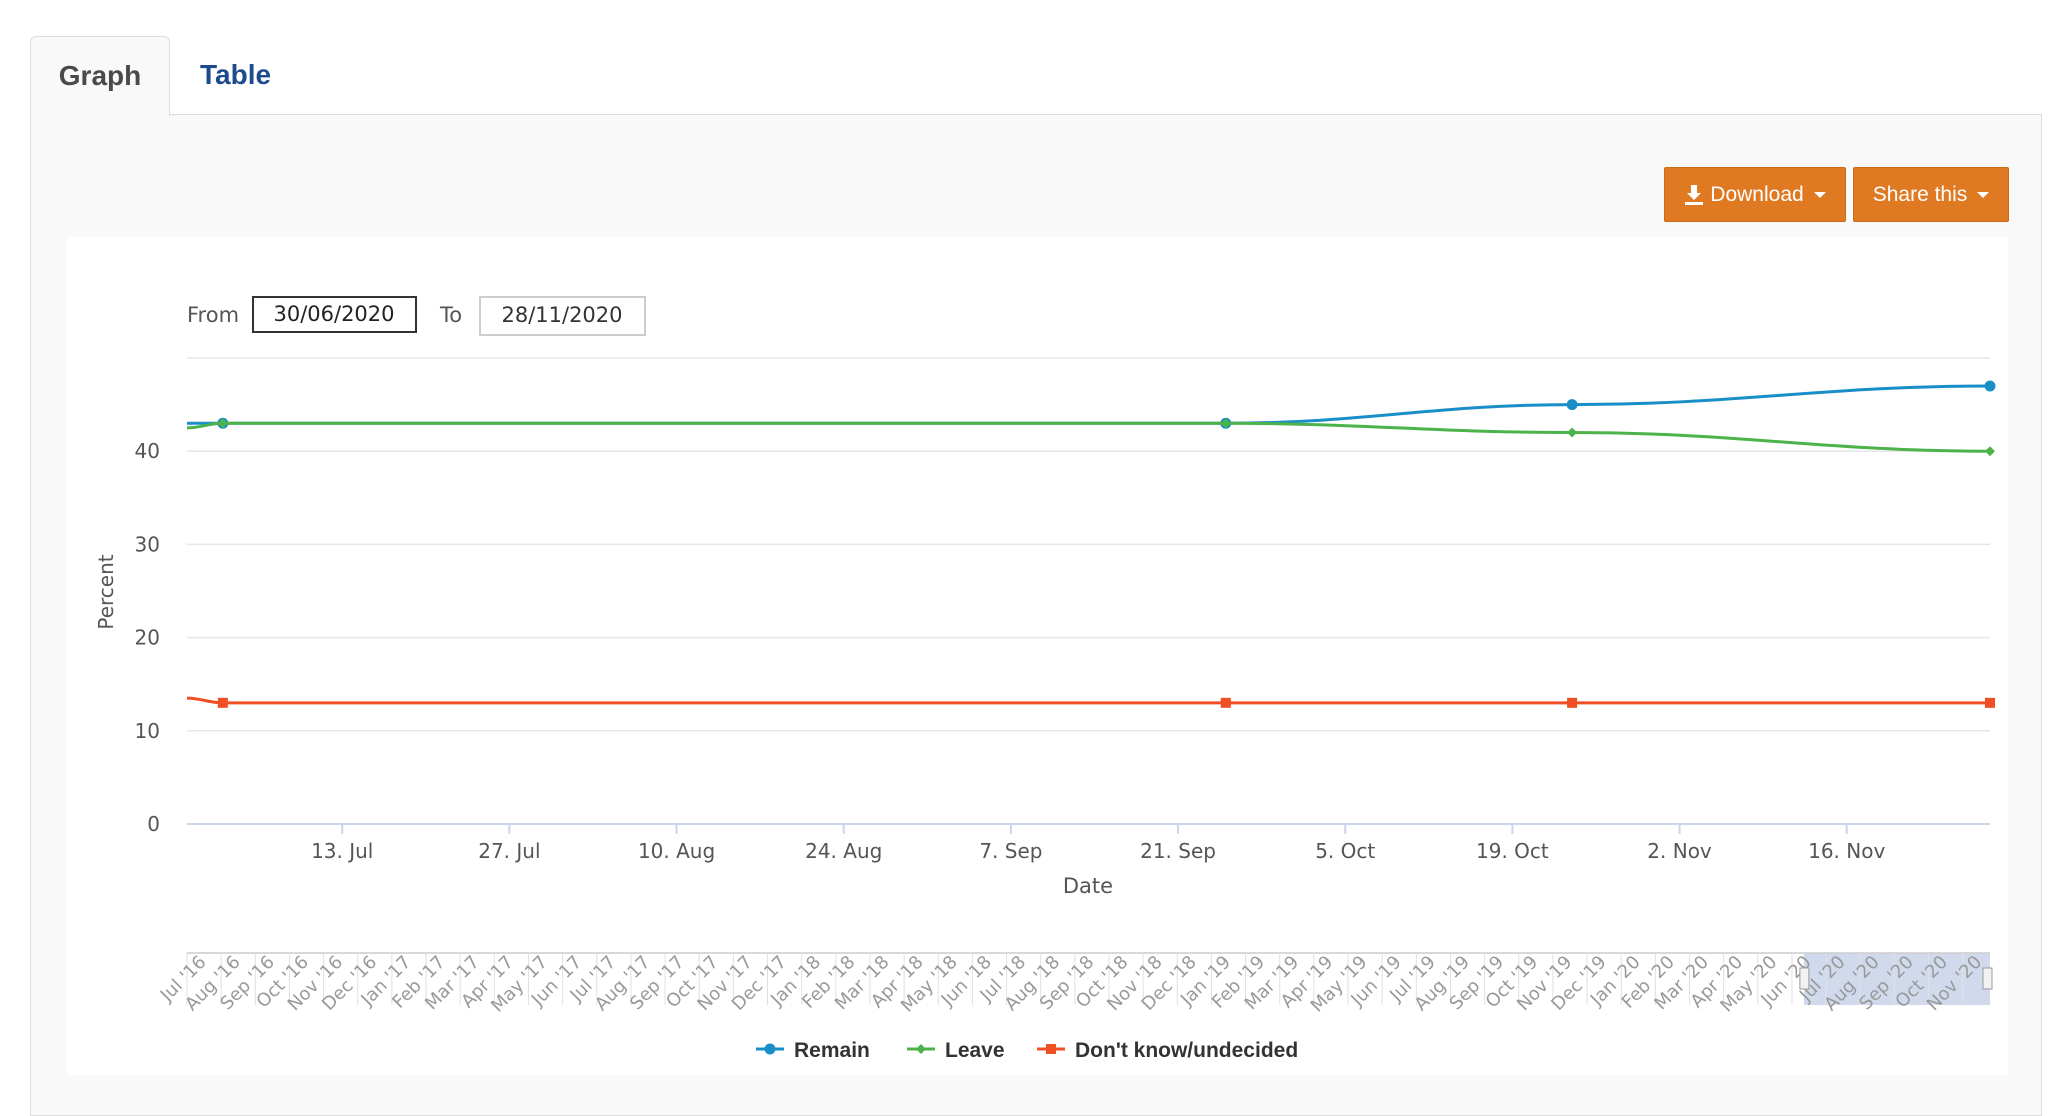 The width and height of the screenshot is (2048, 1116). Describe the element at coordinates (1512, 851) in the screenshot. I see `x-tick-label: 19. Oct` at that location.